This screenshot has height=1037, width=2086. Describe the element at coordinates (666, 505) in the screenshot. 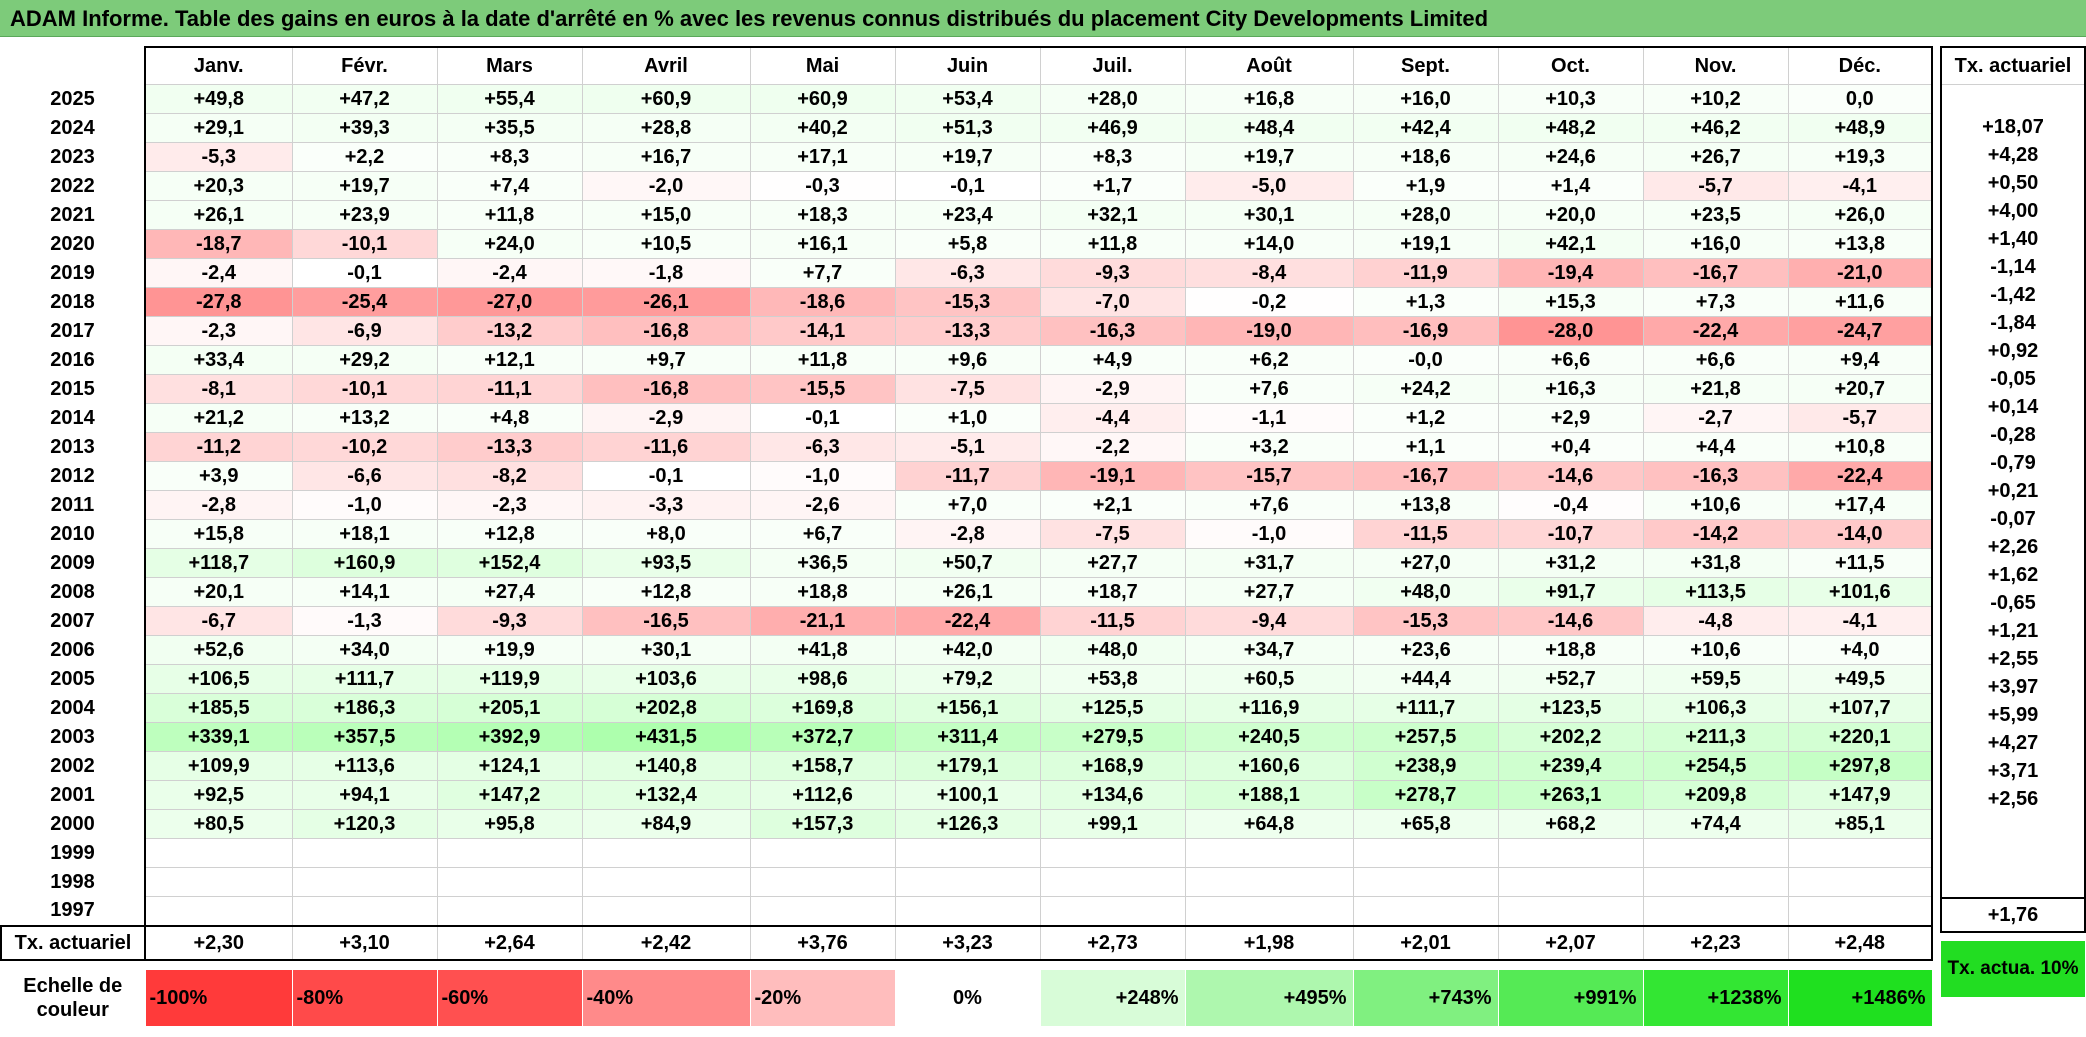

I see `gain-cell: -3,3` at that location.